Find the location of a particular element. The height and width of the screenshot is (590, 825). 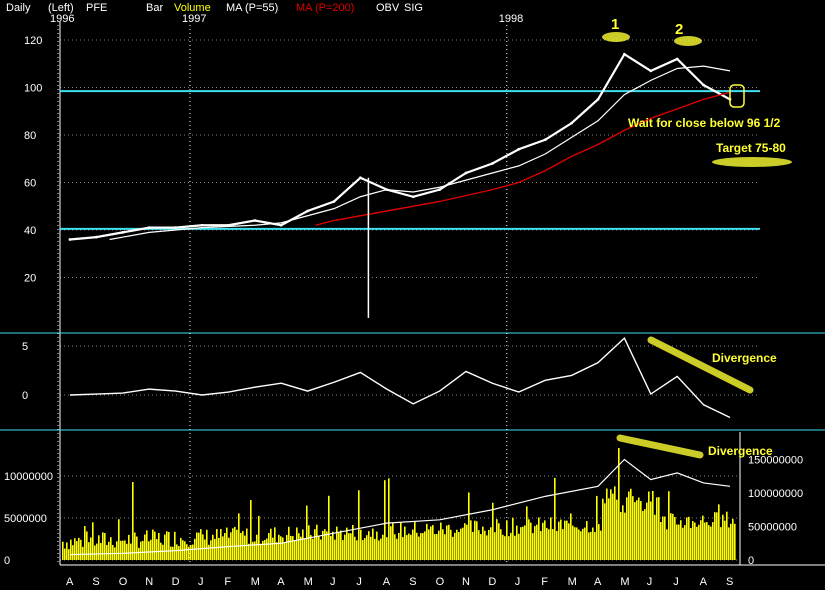

header-bar: Bar is located at coordinates (155, 8).